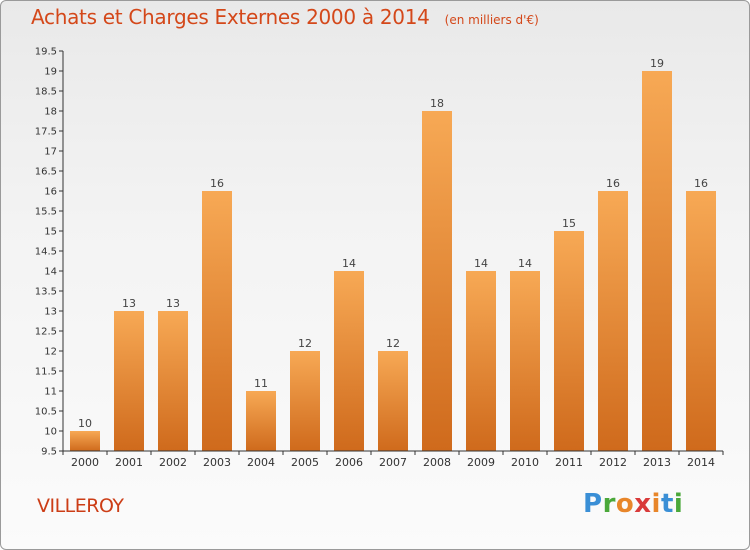  I want to click on data-label-2005: 12, so click(305, 343).